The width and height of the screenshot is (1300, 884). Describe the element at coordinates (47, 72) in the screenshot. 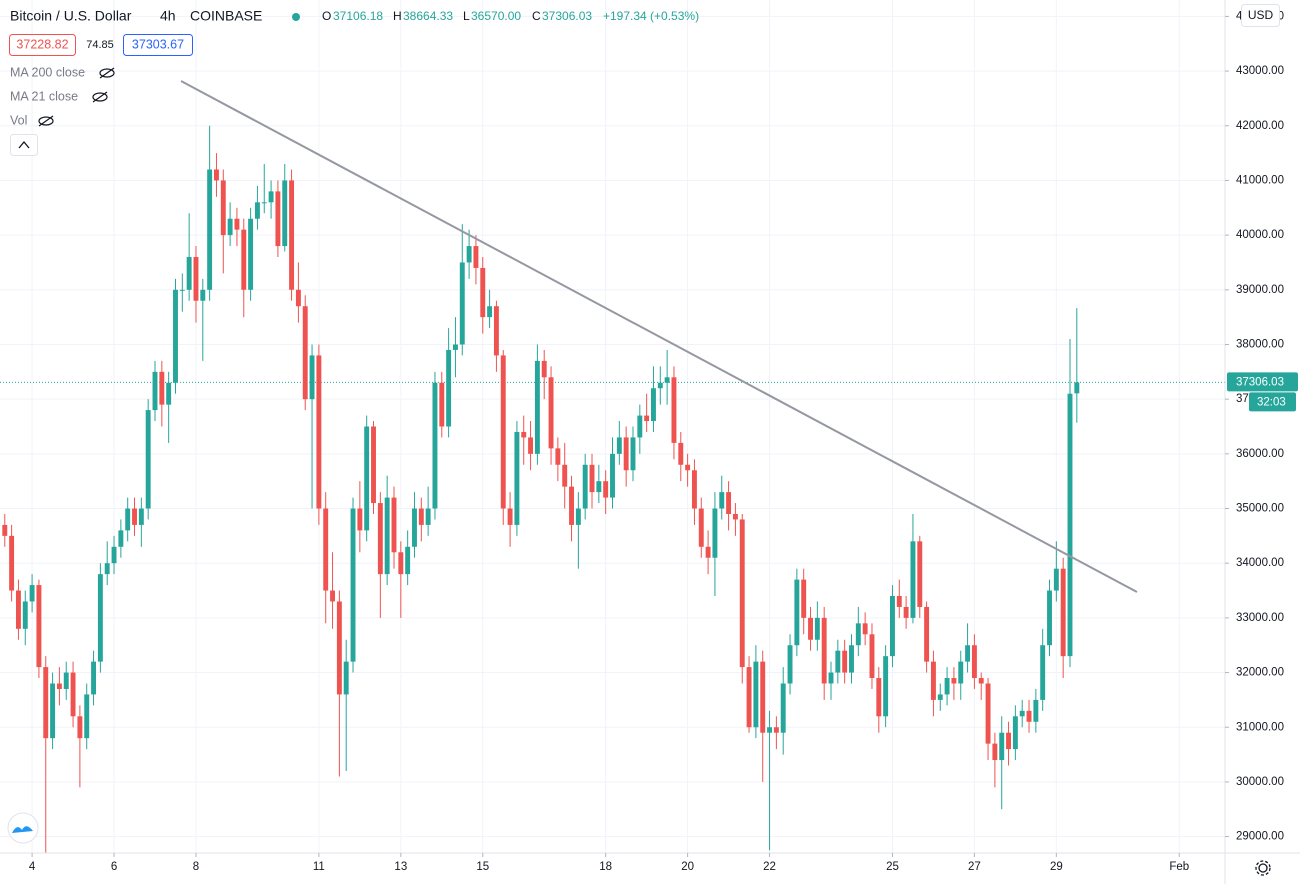

I see `indicator: MA 200 close` at that location.